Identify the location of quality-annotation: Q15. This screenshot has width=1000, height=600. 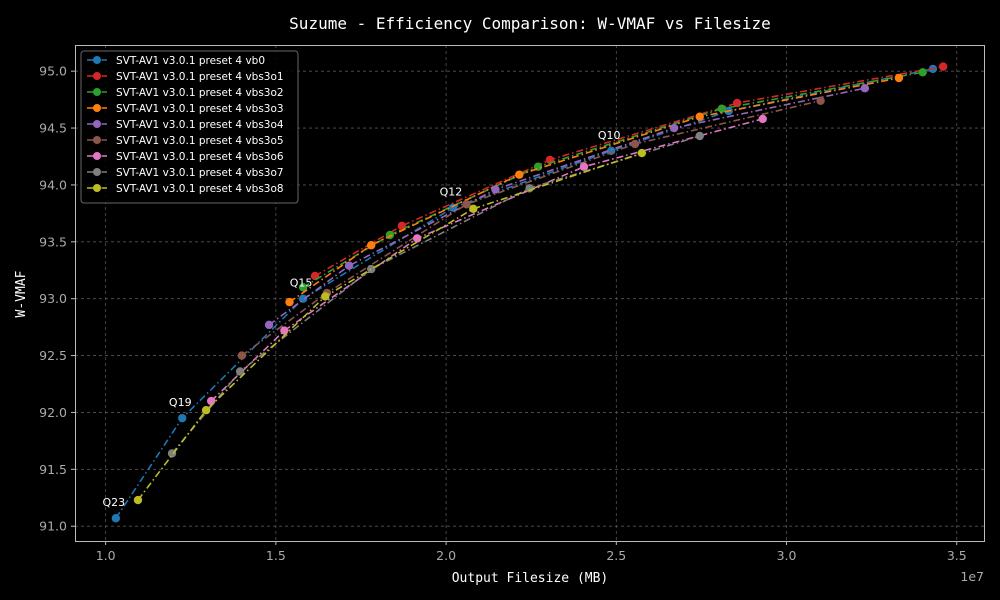
(301, 283).